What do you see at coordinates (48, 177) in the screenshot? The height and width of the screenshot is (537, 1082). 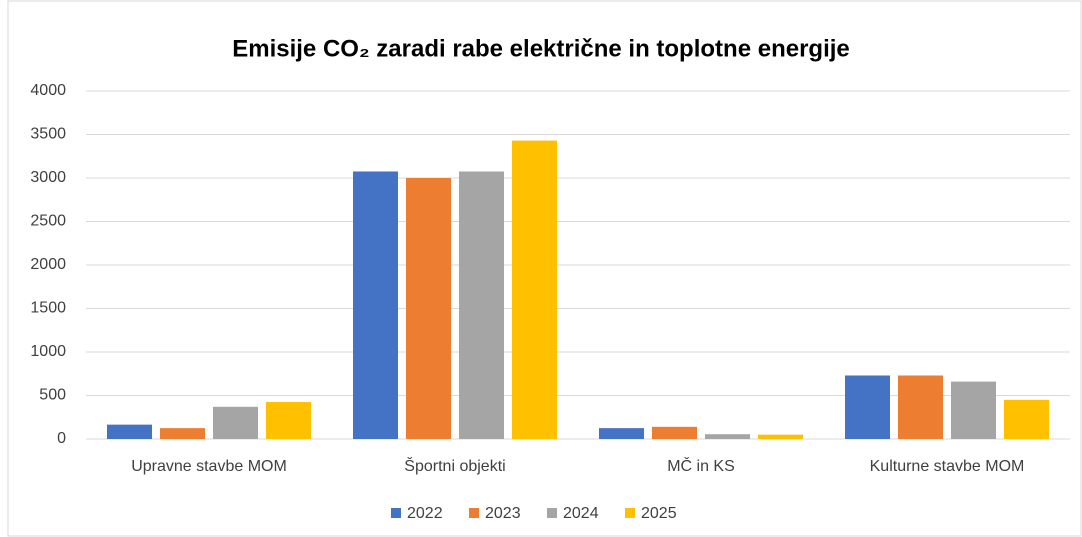 I see `y-tick-label: 3000` at bounding box center [48, 177].